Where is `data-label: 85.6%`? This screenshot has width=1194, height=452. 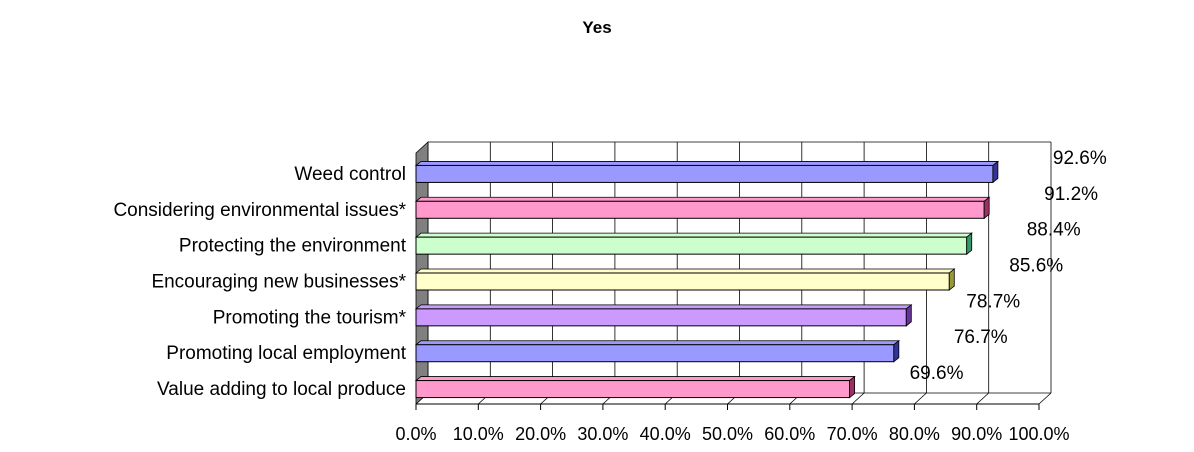 data-label: 85.6% is located at coordinates (1036, 266).